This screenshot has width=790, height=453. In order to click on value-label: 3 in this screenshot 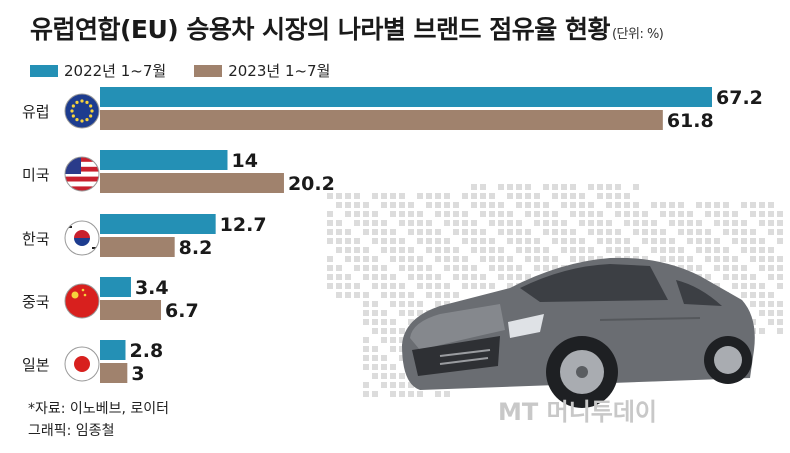, I will do `click(137, 374)`.